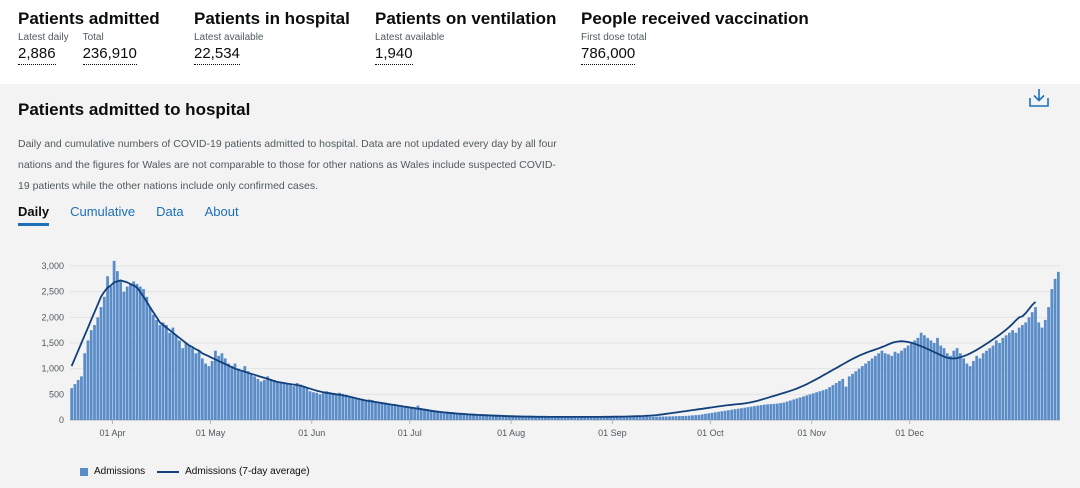 Image resolution: width=1080 pixels, height=488 pixels. What do you see at coordinates (608, 54) in the screenshot?
I see `metric-value: 786,000` at bounding box center [608, 54].